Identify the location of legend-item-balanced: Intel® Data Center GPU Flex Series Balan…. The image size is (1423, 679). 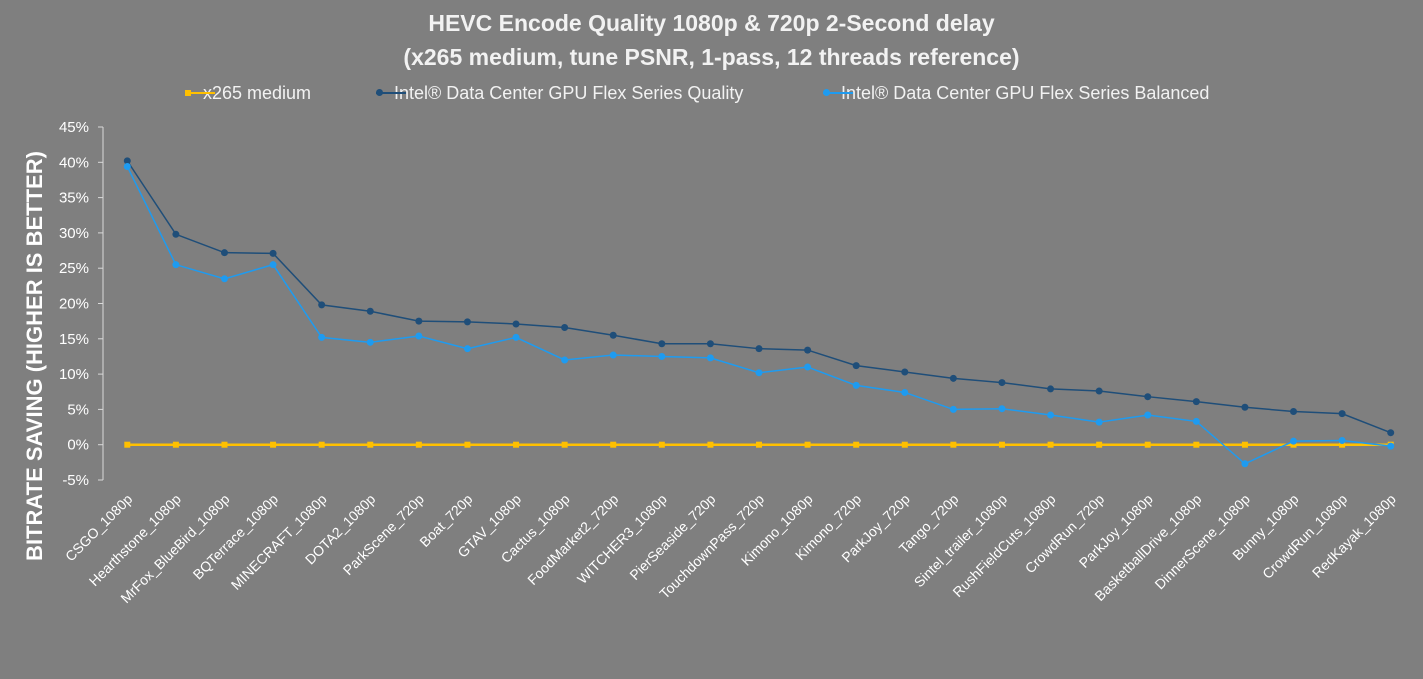
(1016, 93).